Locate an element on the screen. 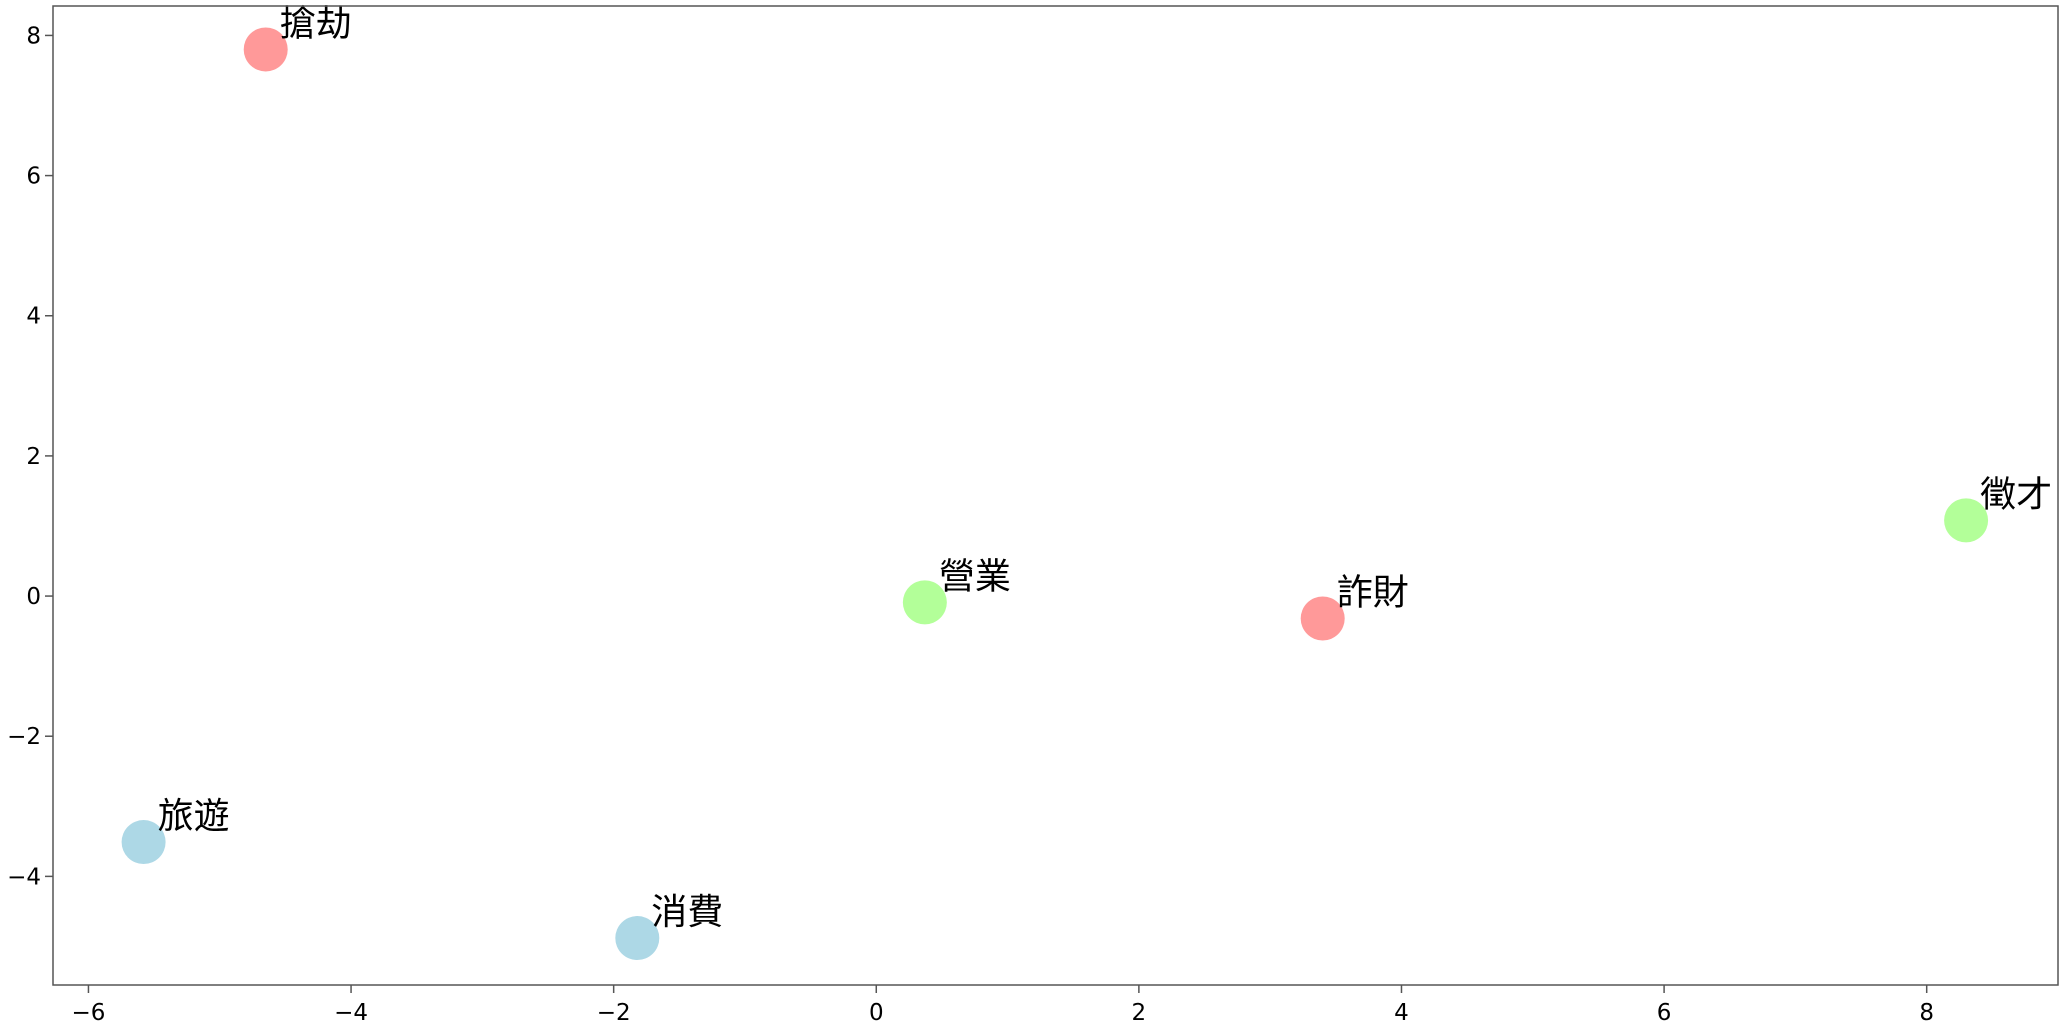 The width and height of the screenshot is (2067, 1022). y-tick-label: −2 is located at coordinates (24, 737).